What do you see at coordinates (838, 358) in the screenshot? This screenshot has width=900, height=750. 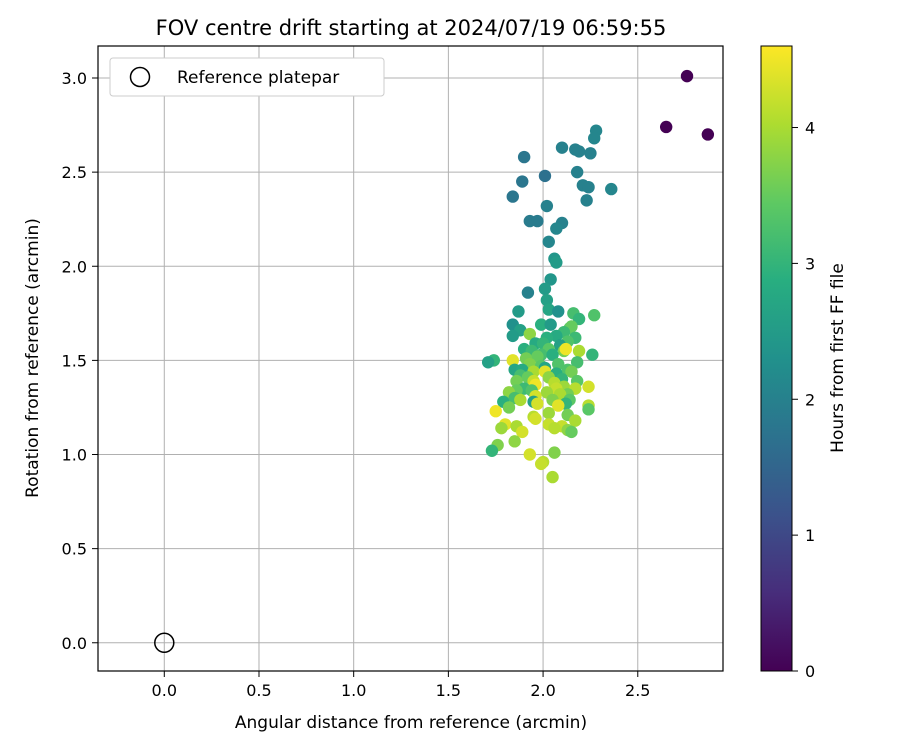 I see `colorbar-label: Hours from first FF file` at bounding box center [838, 358].